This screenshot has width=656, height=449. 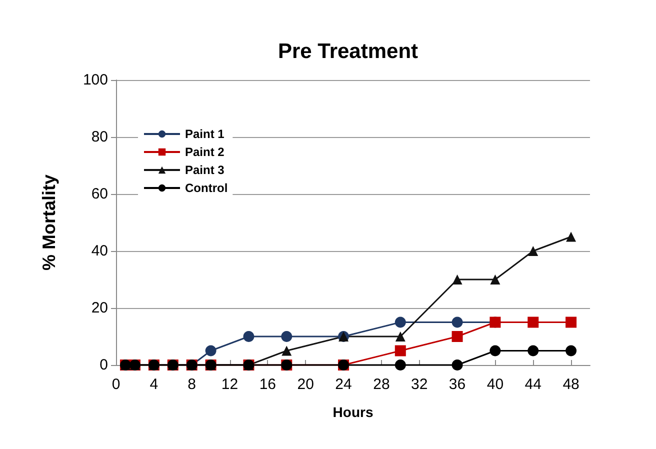 What do you see at coordinates (495, 384) in the screenshot?
I see `x-tick-label: 40` at bounding box center [495, 384].